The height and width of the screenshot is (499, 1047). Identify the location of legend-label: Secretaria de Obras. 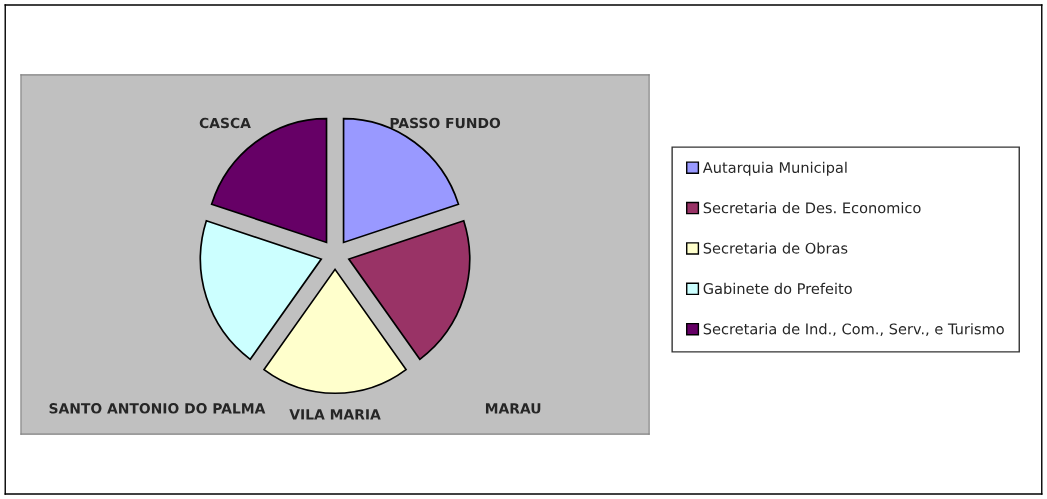
(775, 248).